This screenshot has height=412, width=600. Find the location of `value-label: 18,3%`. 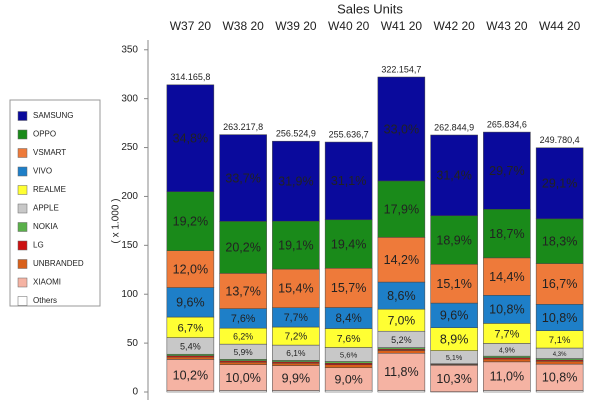

value-label: 18,3% is located at coordinates (559, 241).